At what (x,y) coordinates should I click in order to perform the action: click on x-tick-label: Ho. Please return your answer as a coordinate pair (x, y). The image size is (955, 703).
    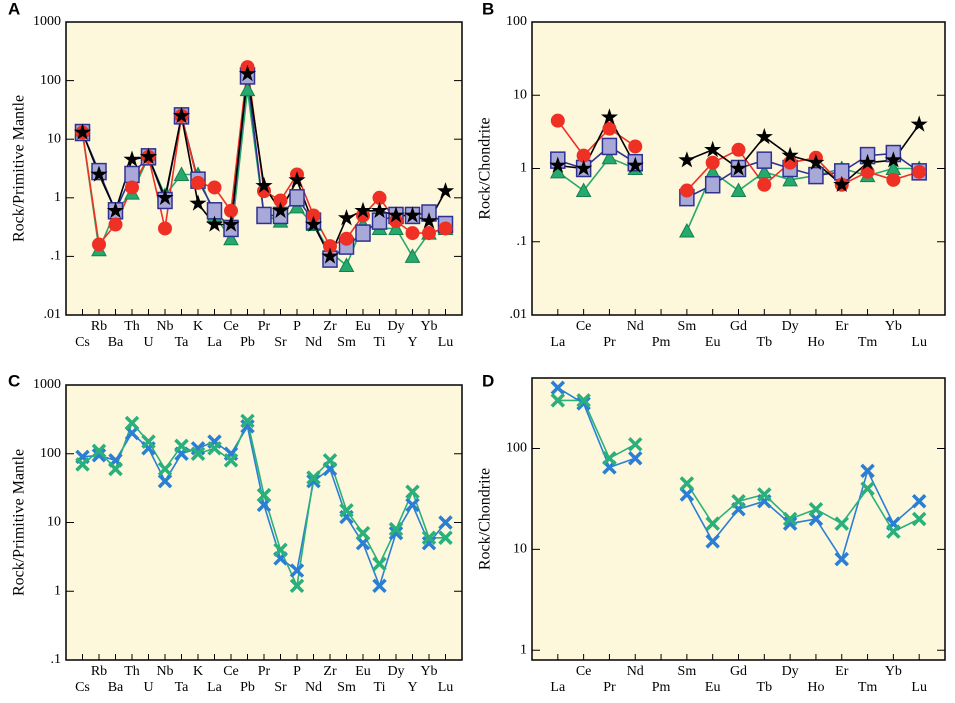
    Looking at the image, I should click on (815, 342).